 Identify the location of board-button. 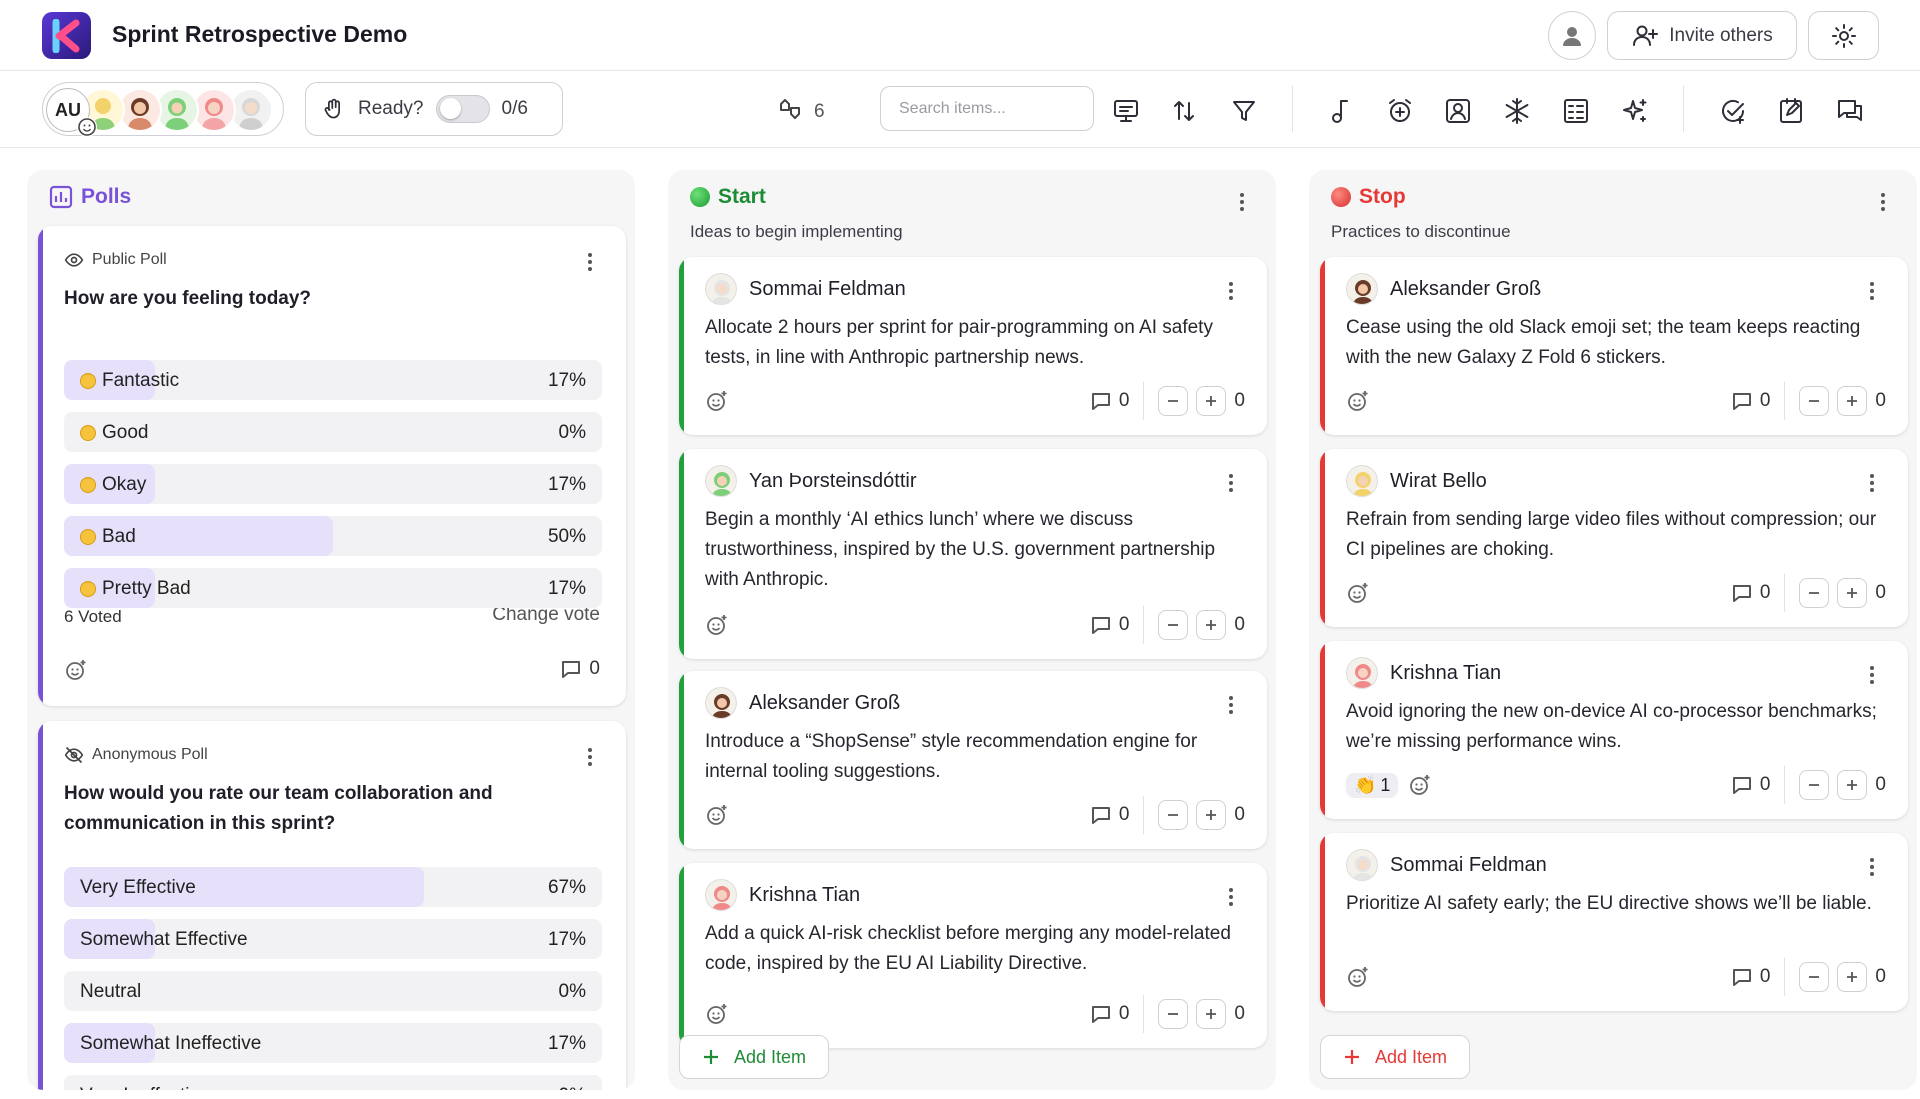
(1576, 111).